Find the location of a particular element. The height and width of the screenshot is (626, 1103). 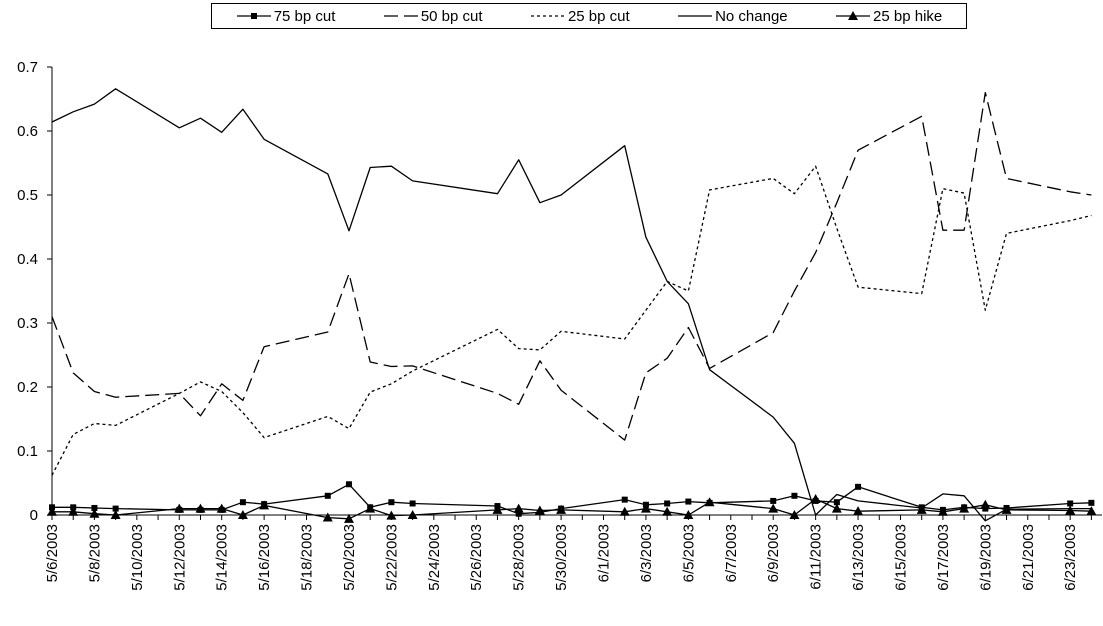

x-tick-label: 5/12/2003 is located at coordinates (179, 557).